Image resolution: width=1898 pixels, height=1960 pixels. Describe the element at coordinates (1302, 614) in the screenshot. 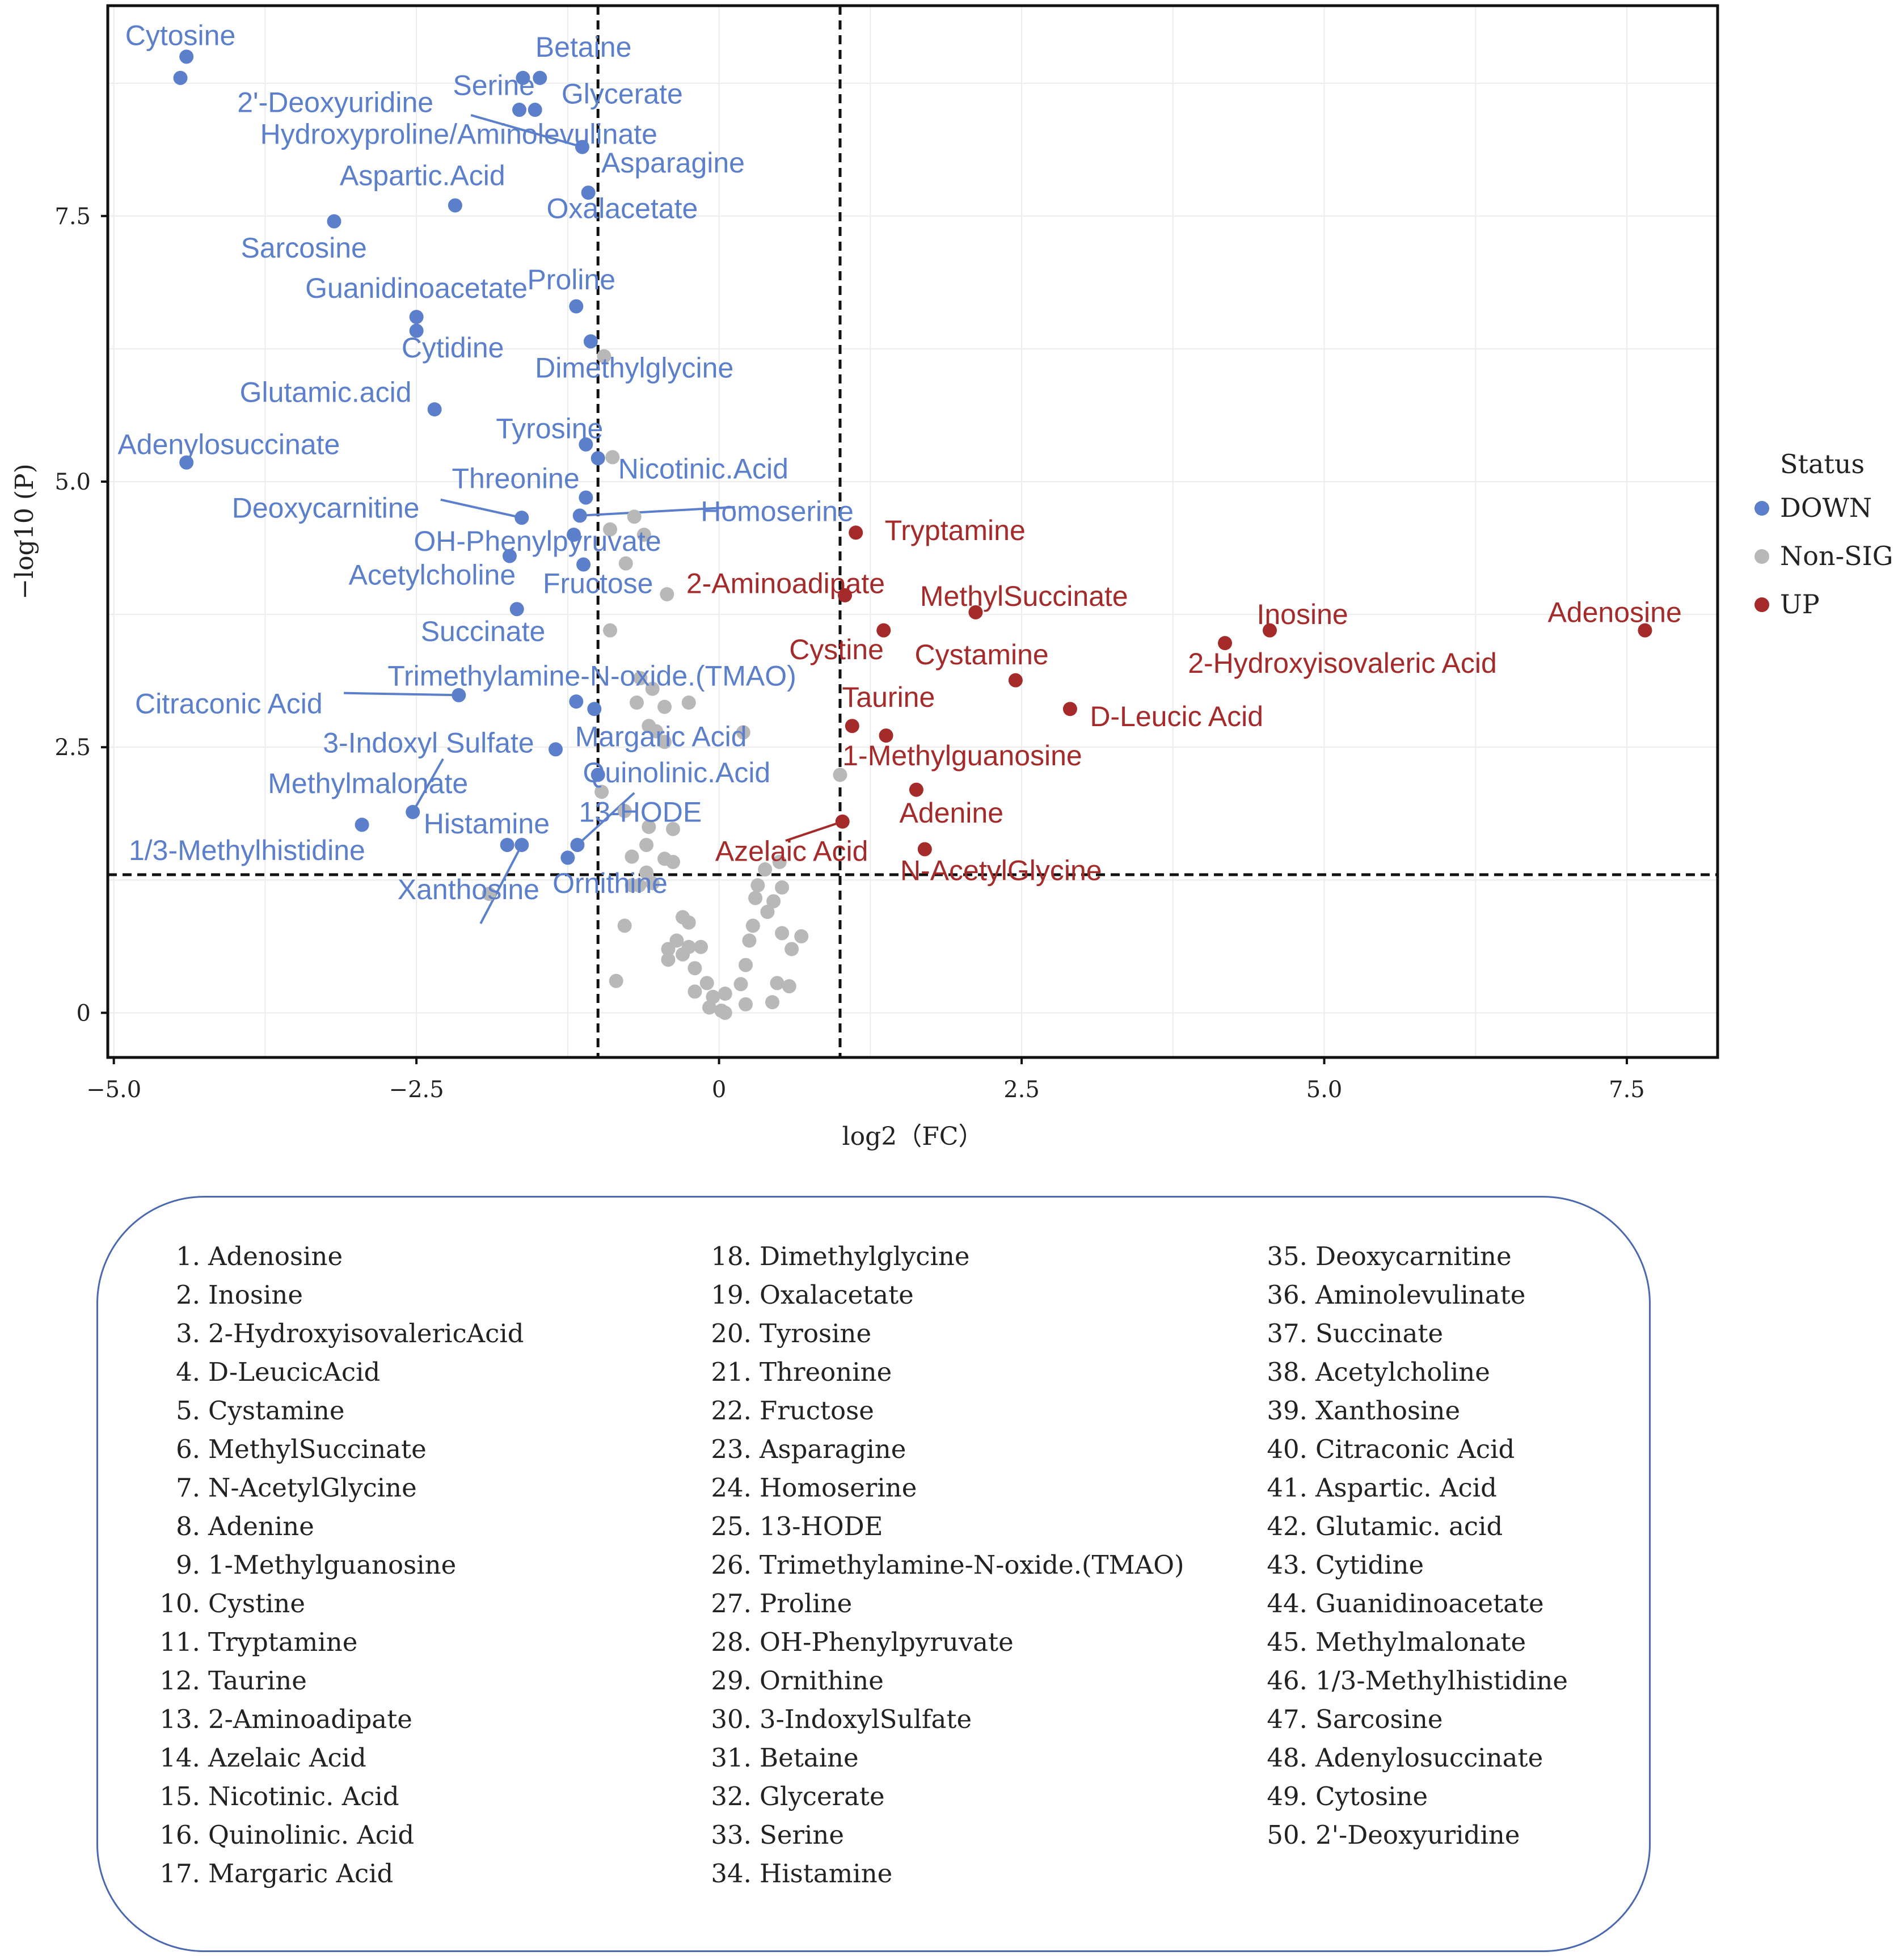

I see `point-label: Inosine` at that location.